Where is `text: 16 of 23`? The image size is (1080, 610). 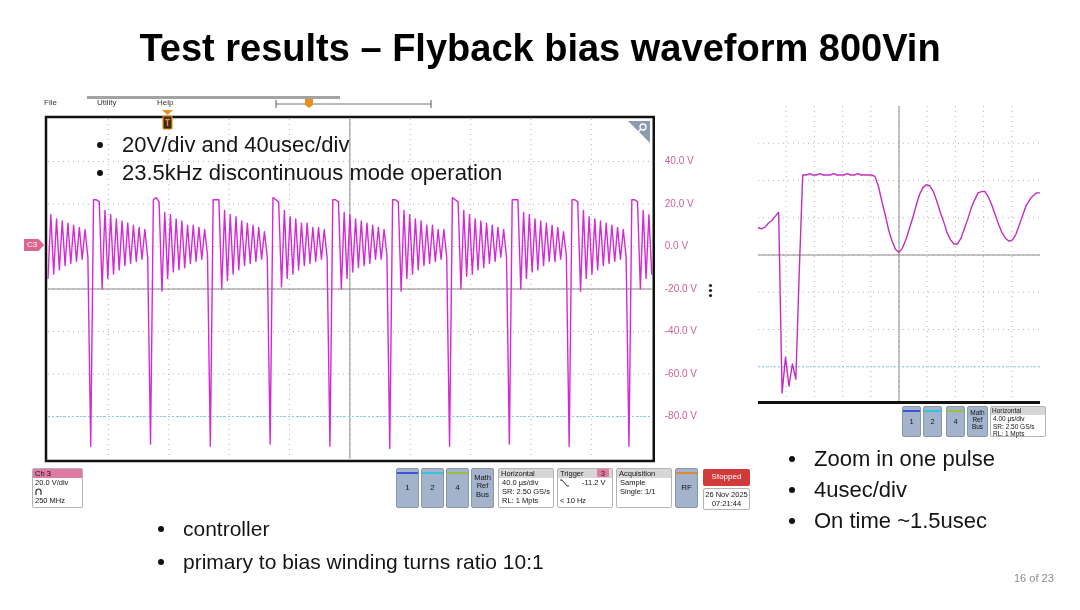
text: 16 of 23 is located at coordinates (1034, 578).